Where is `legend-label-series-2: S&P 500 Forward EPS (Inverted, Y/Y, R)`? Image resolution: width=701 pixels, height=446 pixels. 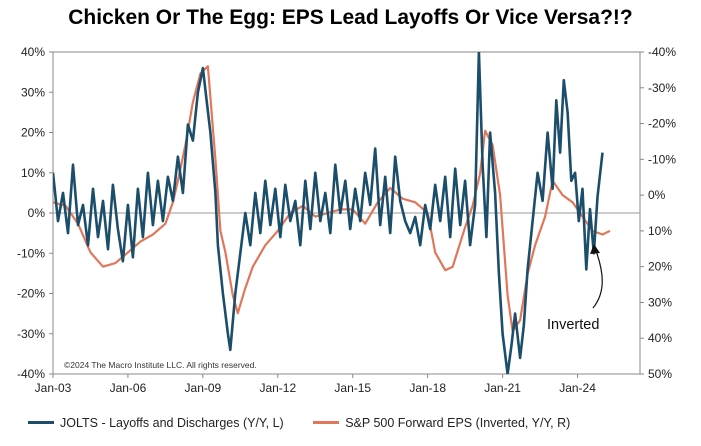
legend-label-series-2: S&P 500 Forward EPS (Inverted, Y/Y, R) is located at coordinates (458, 422).